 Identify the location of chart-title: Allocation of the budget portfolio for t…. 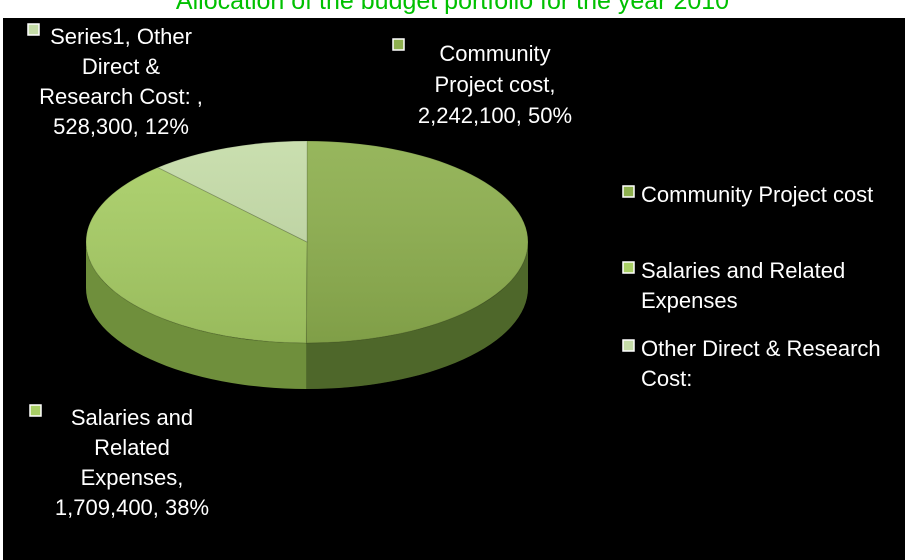
(452, 7).